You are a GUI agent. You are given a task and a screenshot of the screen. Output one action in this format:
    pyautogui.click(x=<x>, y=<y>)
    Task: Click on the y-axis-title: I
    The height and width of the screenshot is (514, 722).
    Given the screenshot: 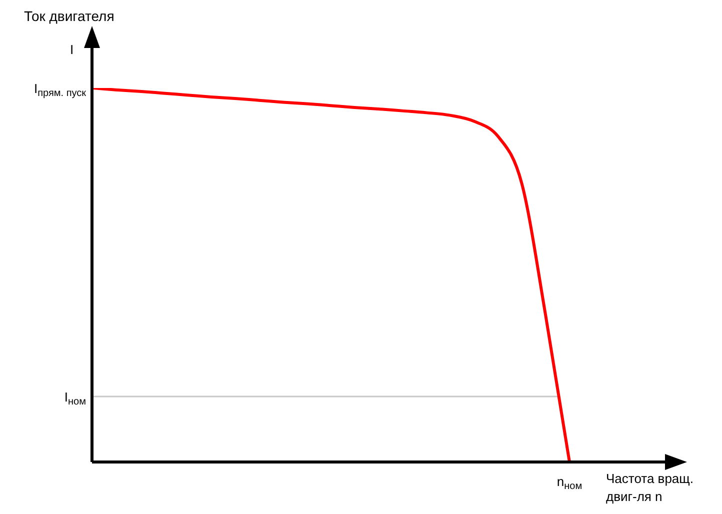 What is the action you would take?
    pyautogui.click(x=72, y=49)
    